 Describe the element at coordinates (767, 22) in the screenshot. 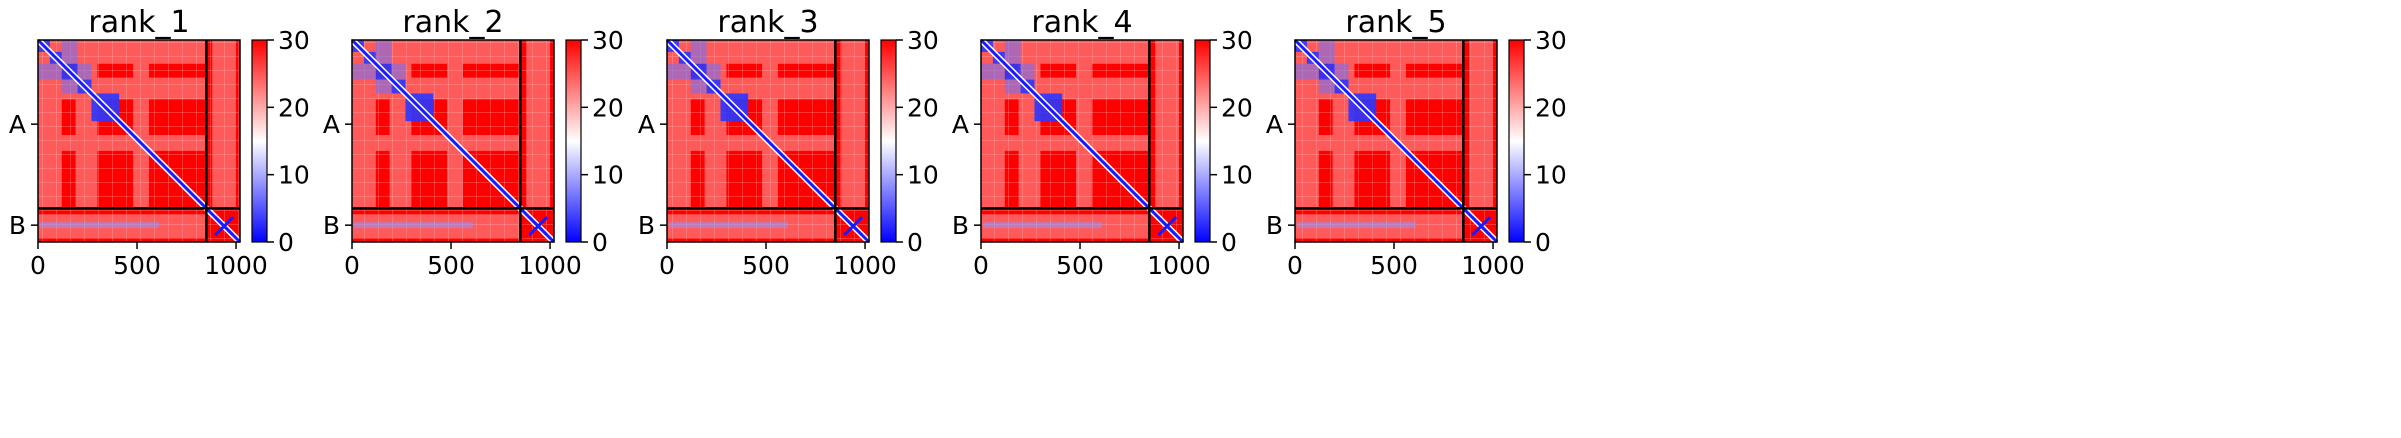

I see `panel-title: rank_3` at that location.